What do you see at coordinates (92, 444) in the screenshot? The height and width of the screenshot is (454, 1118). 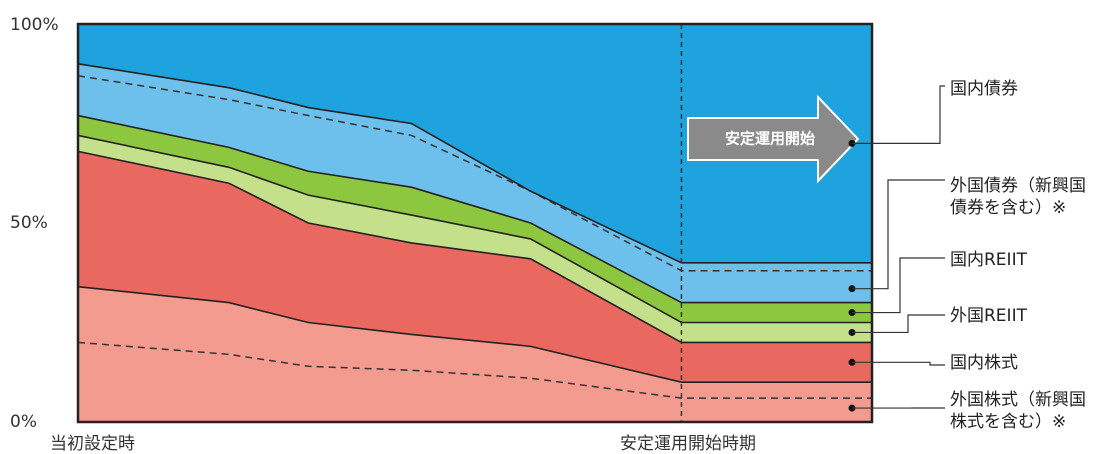 I see `x-label-start: 当初設定時` at bounding box center [92, 444].